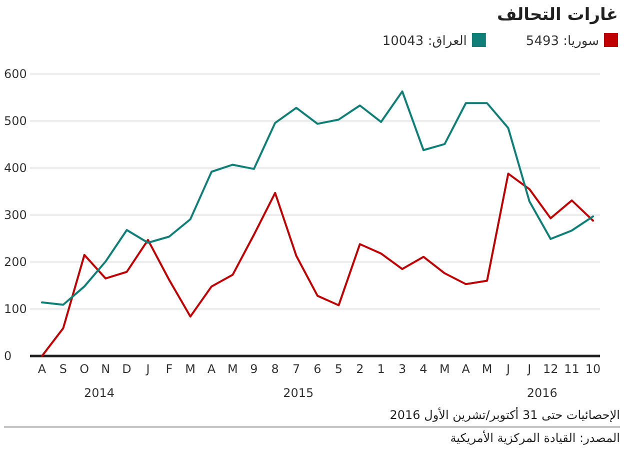 The height and width of the screenshot is (450, 624). I want to click on x-tick-label: 3, so click(402, 369).